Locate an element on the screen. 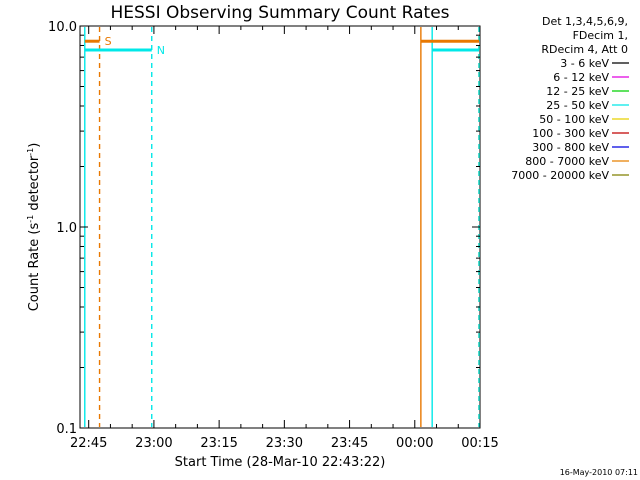 The height and width of the screenshot is (480, 640). legend-label: 800 - 7000 keV is located at coordinates (567, 161).